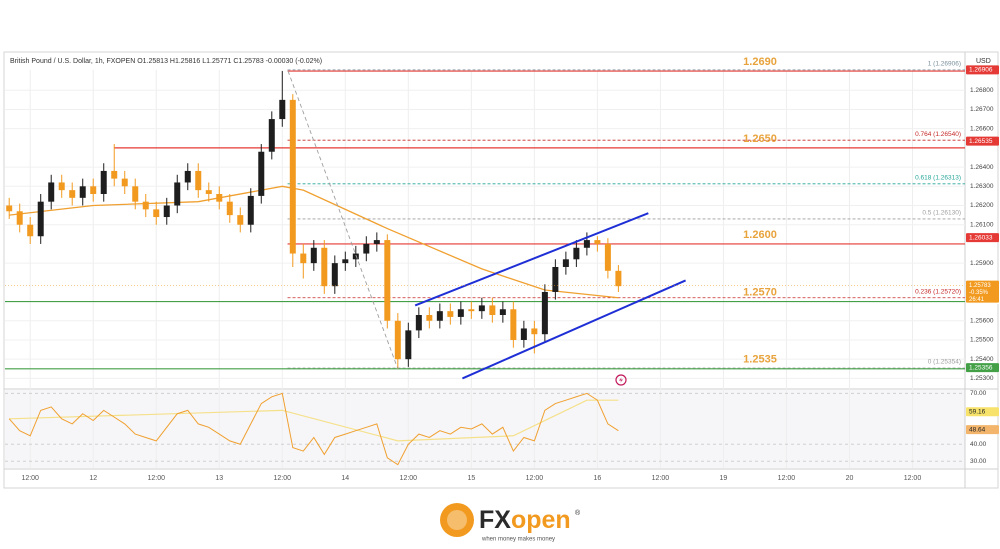 This screenshot has height=549, width=1000. I want to click on event-icon-ring, so click(621, 380).